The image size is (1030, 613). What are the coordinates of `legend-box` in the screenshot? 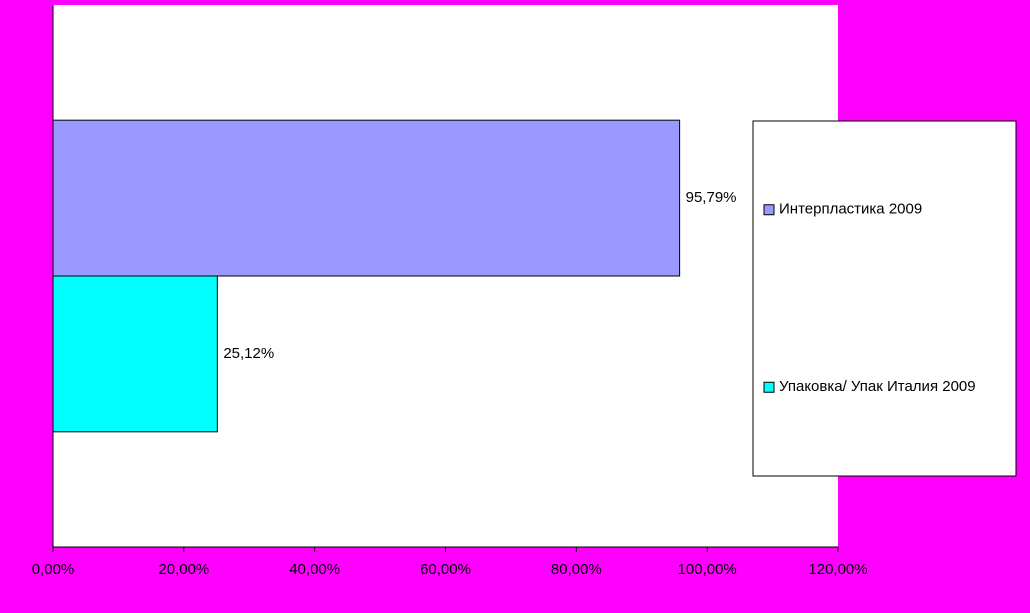 It's located at (884, 298).